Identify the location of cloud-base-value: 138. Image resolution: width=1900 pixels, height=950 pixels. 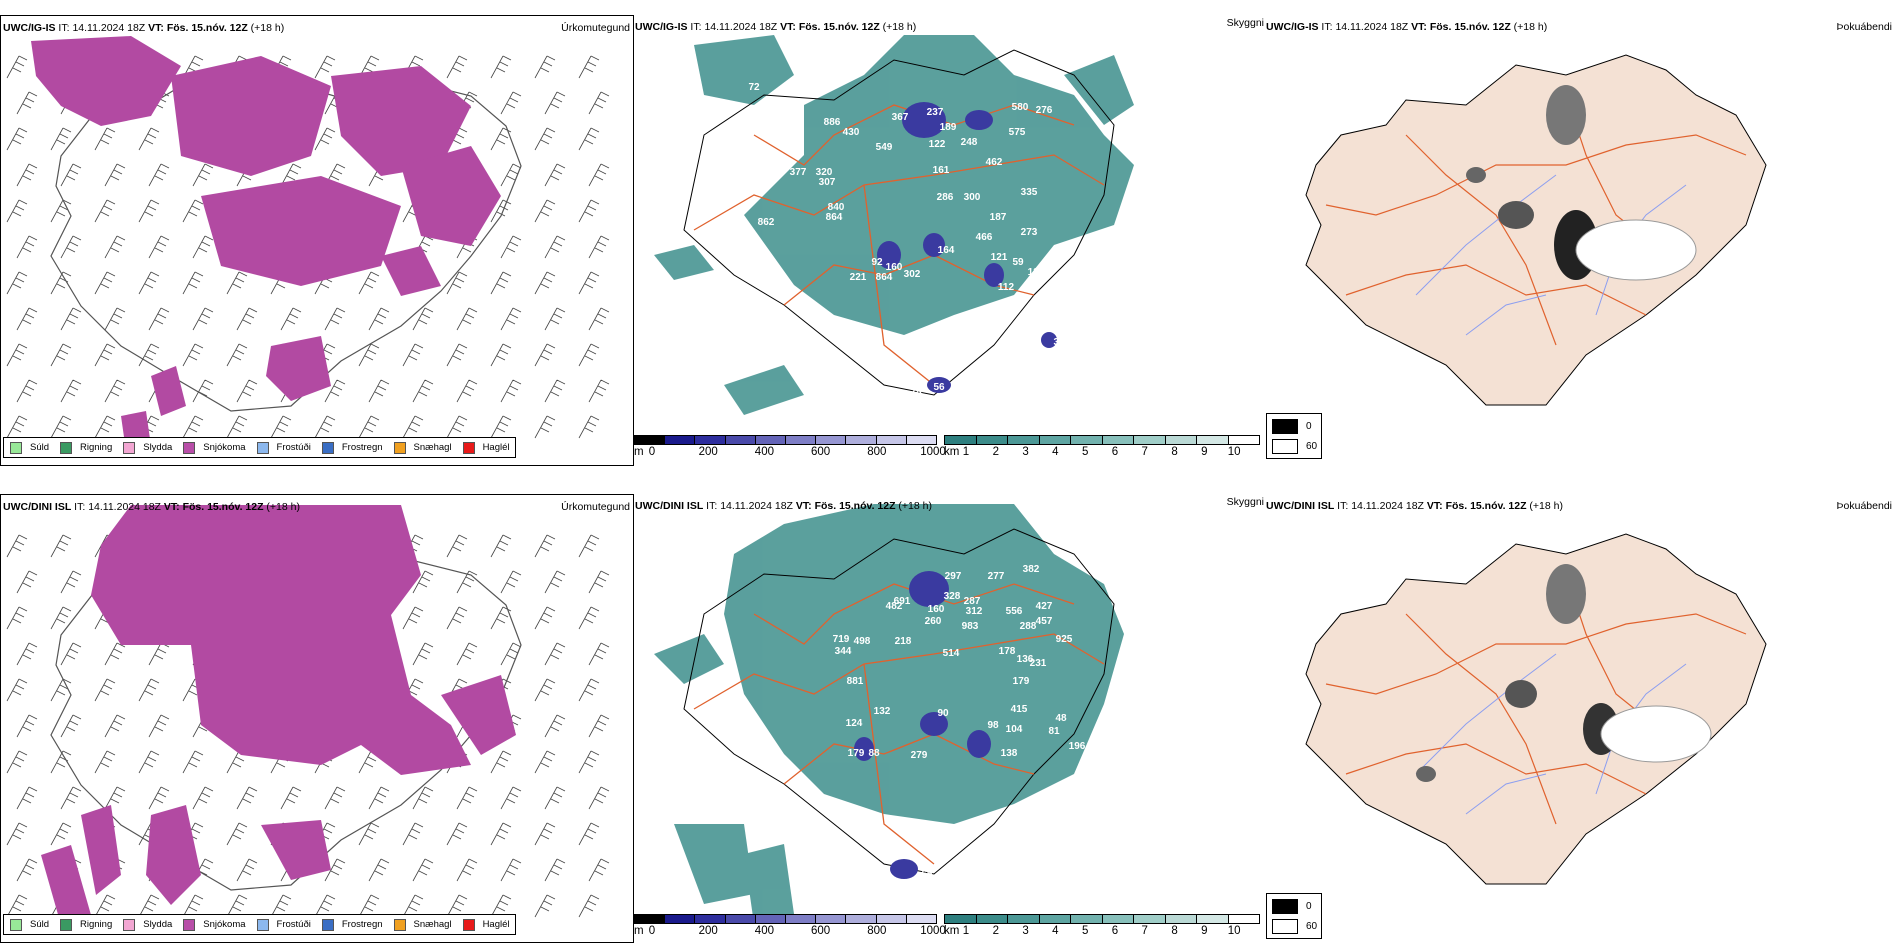
(1009, 753).